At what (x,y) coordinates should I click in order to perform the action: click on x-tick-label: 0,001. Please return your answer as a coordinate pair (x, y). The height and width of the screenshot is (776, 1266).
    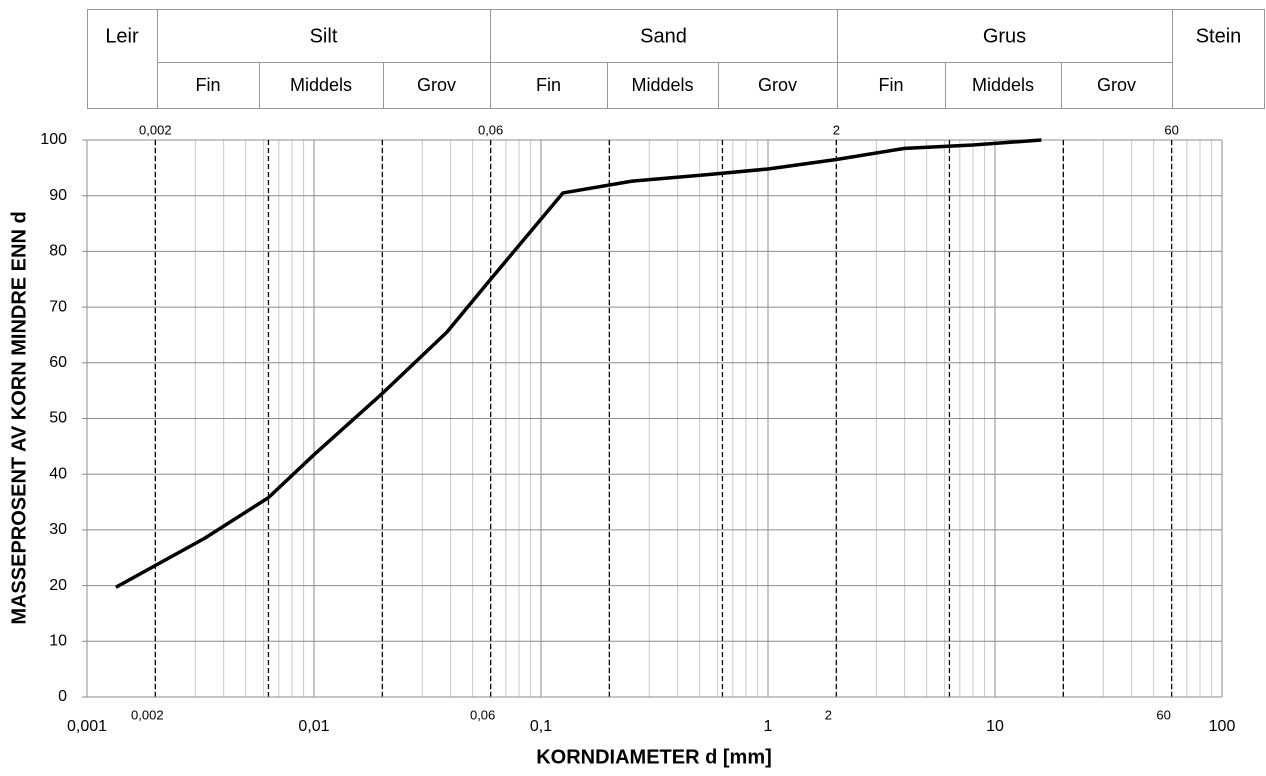
    Looking at the image, I should click on (87, 726).